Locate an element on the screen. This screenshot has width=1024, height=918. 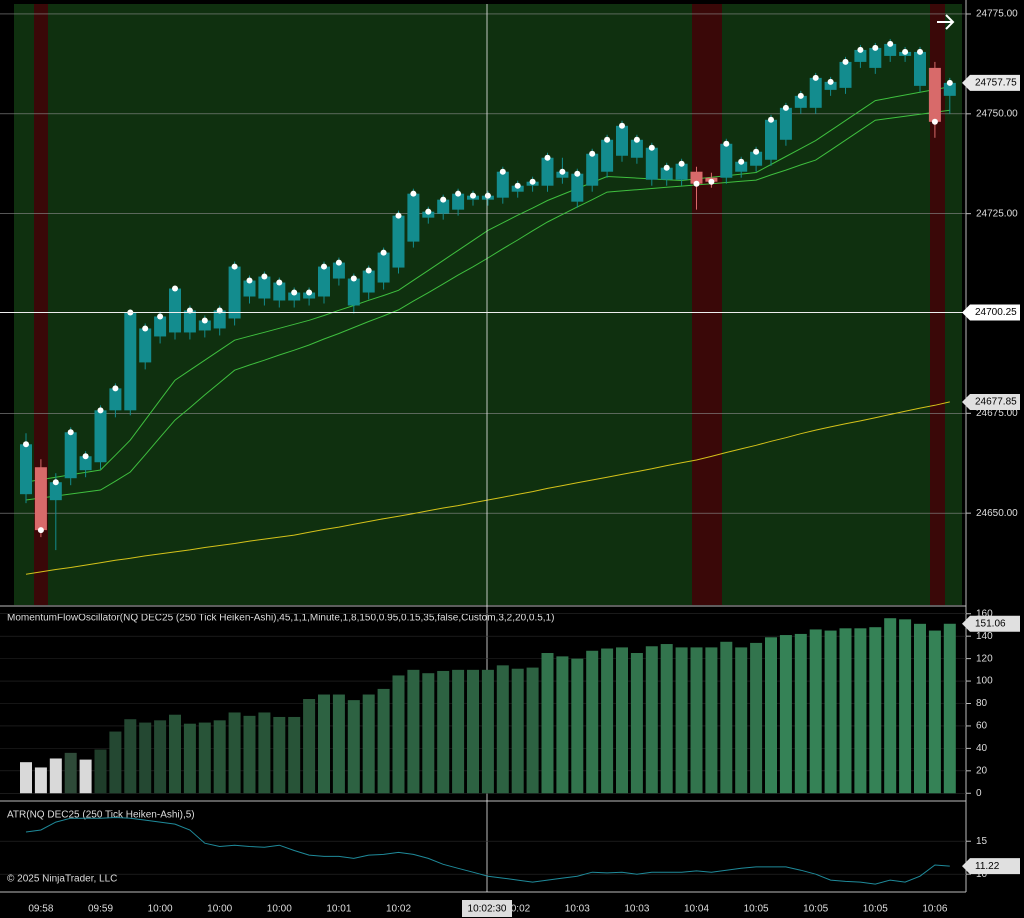
scroll-arrow is located at coordinates (946, 22).